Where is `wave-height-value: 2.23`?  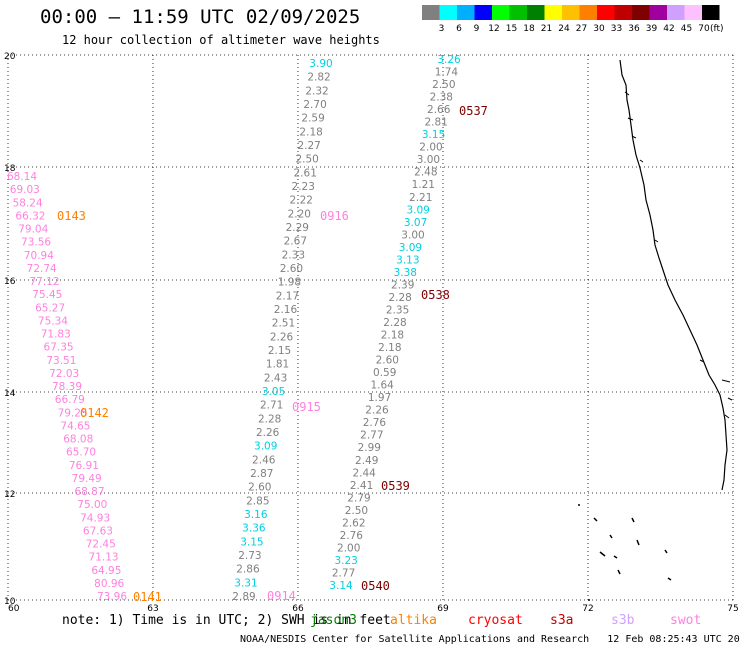 wave-height-value: 2.23 is located at coordinates (303, 187).